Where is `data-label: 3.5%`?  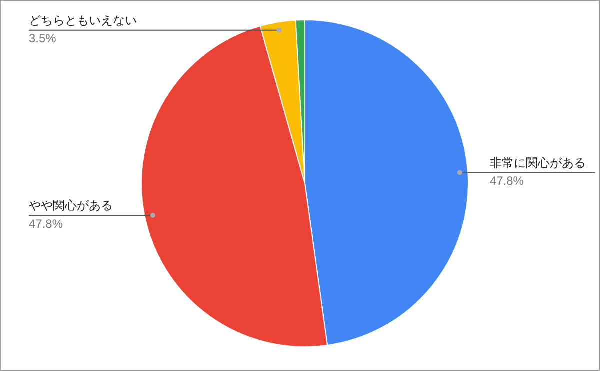 data-label: 3.5% is located at coordinates (43, 39).